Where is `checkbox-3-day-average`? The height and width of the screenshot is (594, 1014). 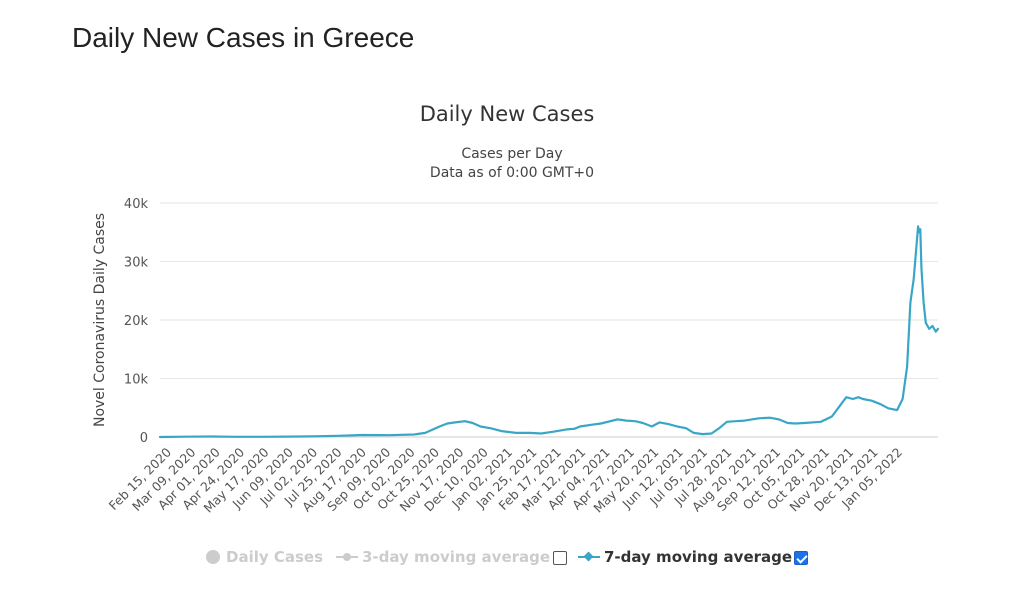 checkbox-3-day-average is located at coordinates (560, 558).